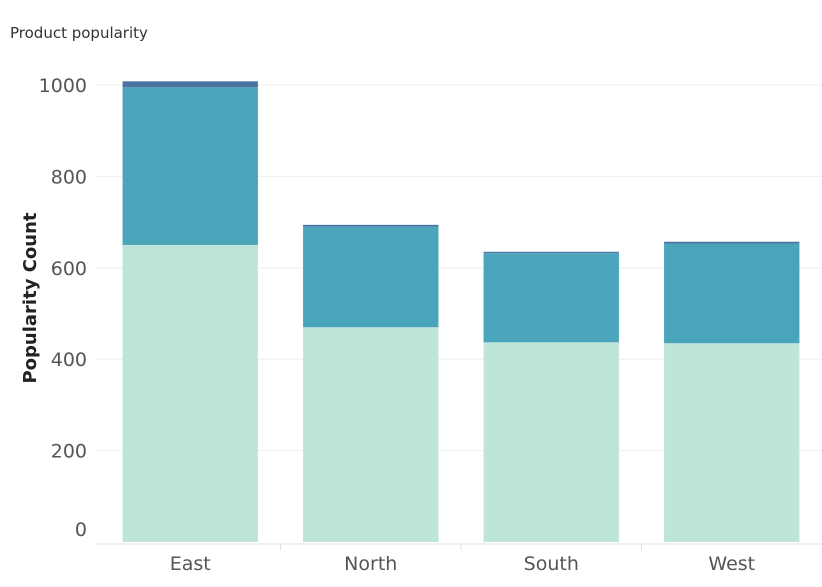  Describe the element at coordinates (69, 269) in the screenshot. I see `y-tick-label: 600` at that location.